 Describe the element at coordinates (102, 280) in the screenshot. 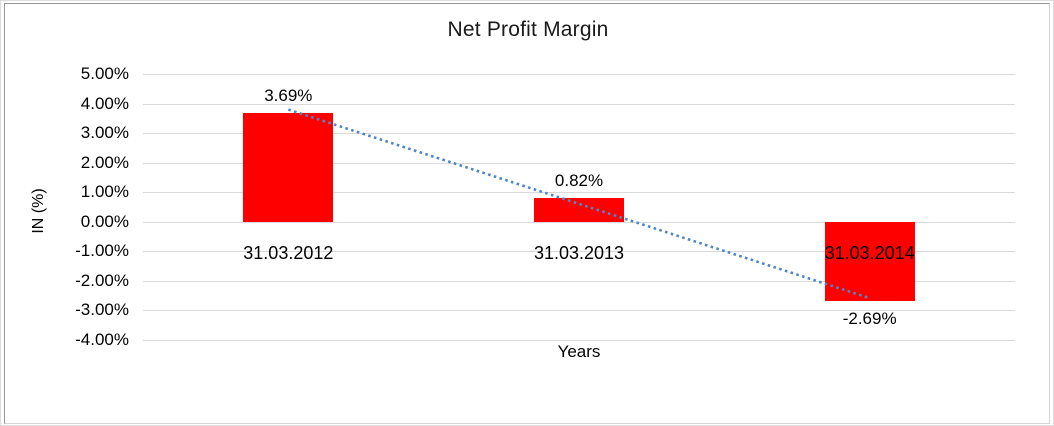

I see `y-tick-label: -2.00%` at that location.